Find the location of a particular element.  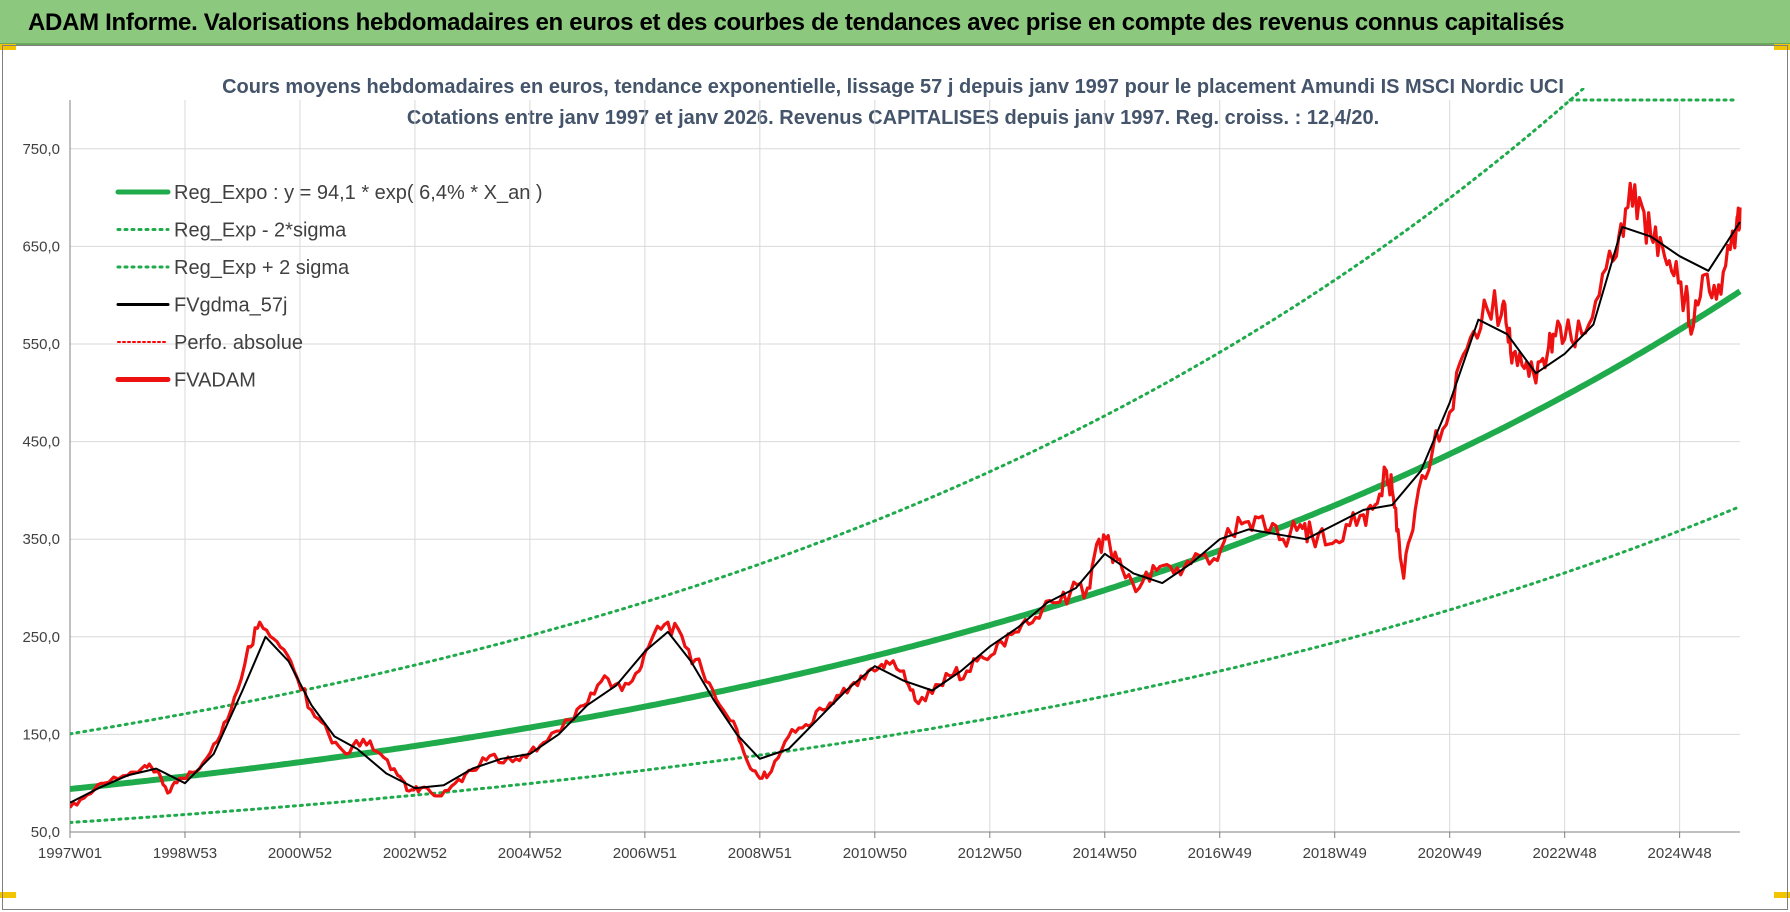

y-tick-label: 650,0 is located at coordinates (41, 246).